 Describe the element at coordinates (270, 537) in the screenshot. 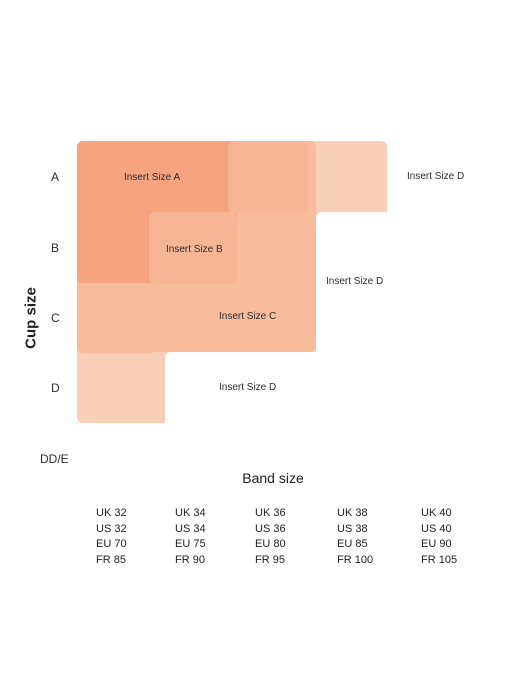

I see `band-size-column: UK 36 US 36 EU 80 FR 95` at that location.